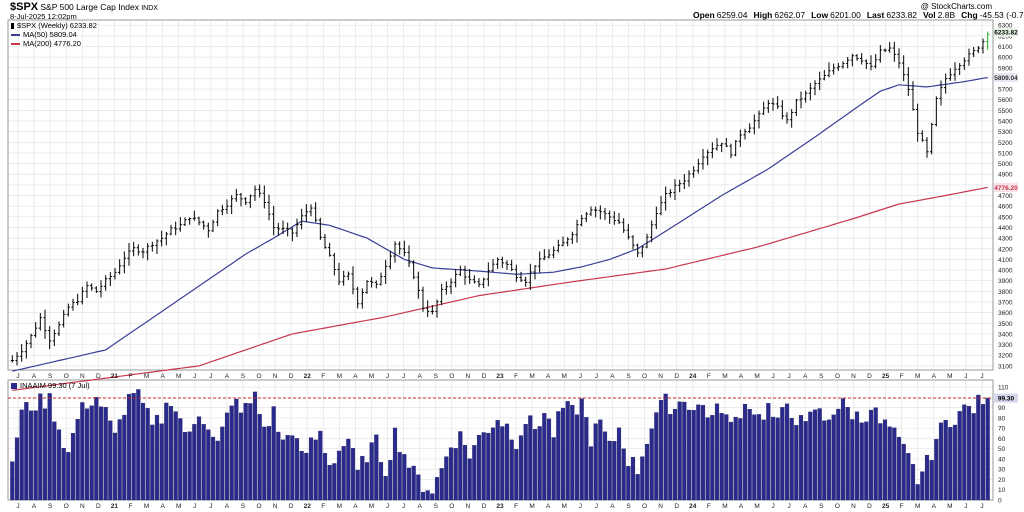  Describe the element at coordinates (704, 15) in the screenshot. I see `ohlc-label: Open` at that location.